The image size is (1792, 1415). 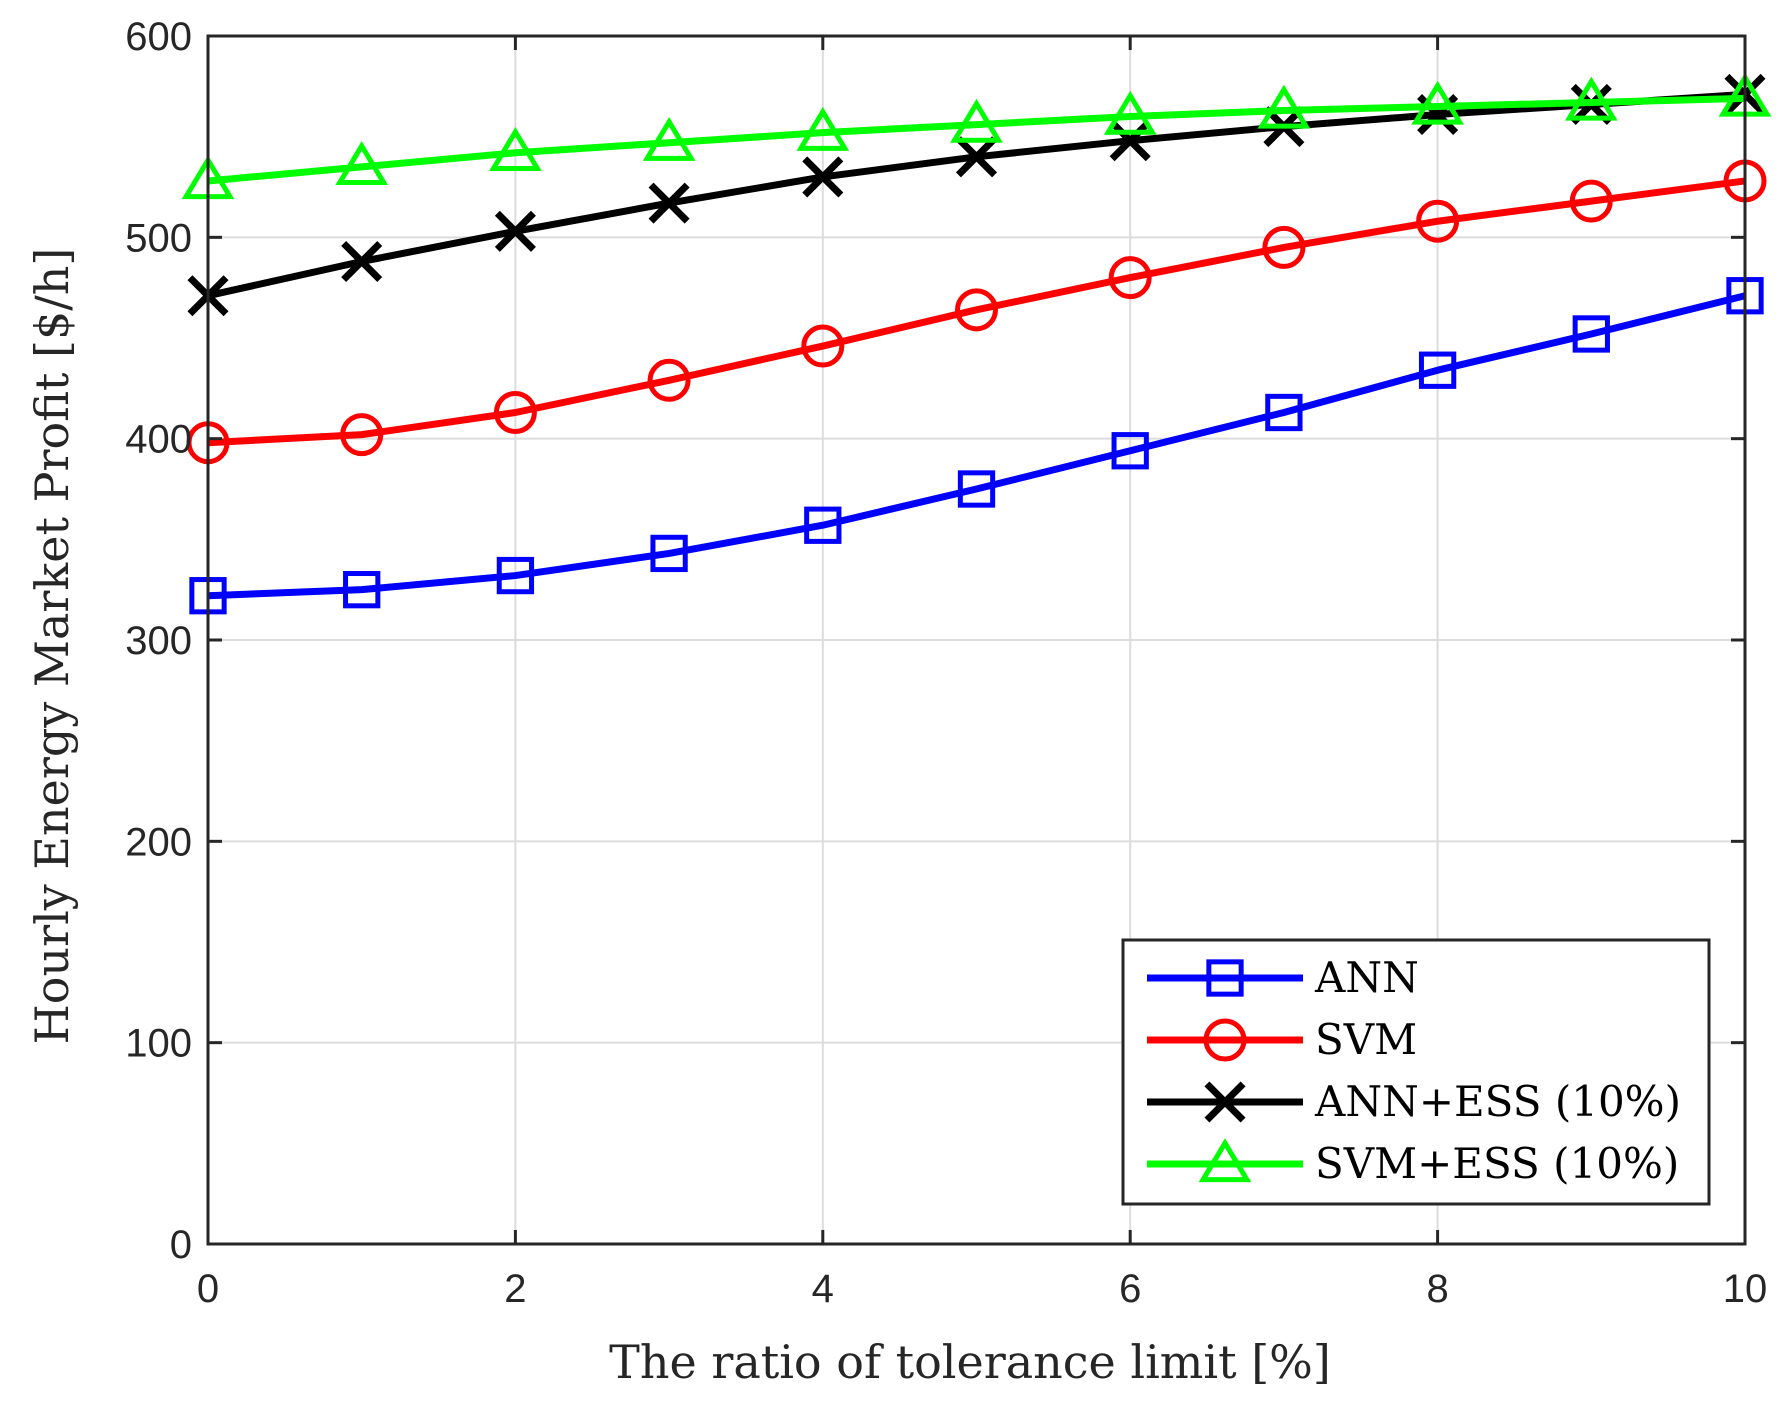 I want to click on y-tick-label: 500, so click(x=158, y=238).